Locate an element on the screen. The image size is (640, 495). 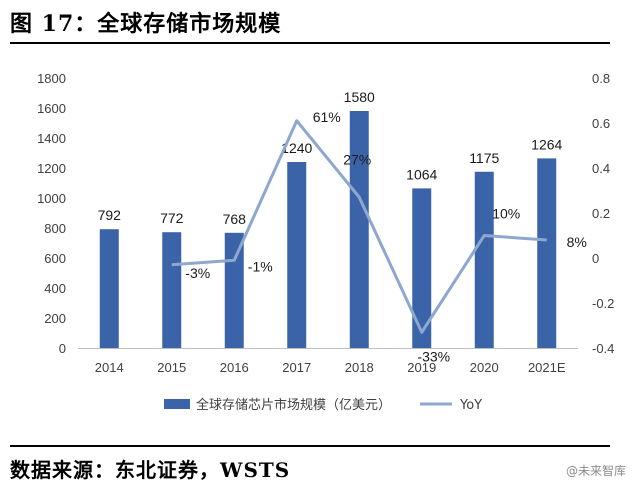
bar-2018 is located at coordinates (359, 229).